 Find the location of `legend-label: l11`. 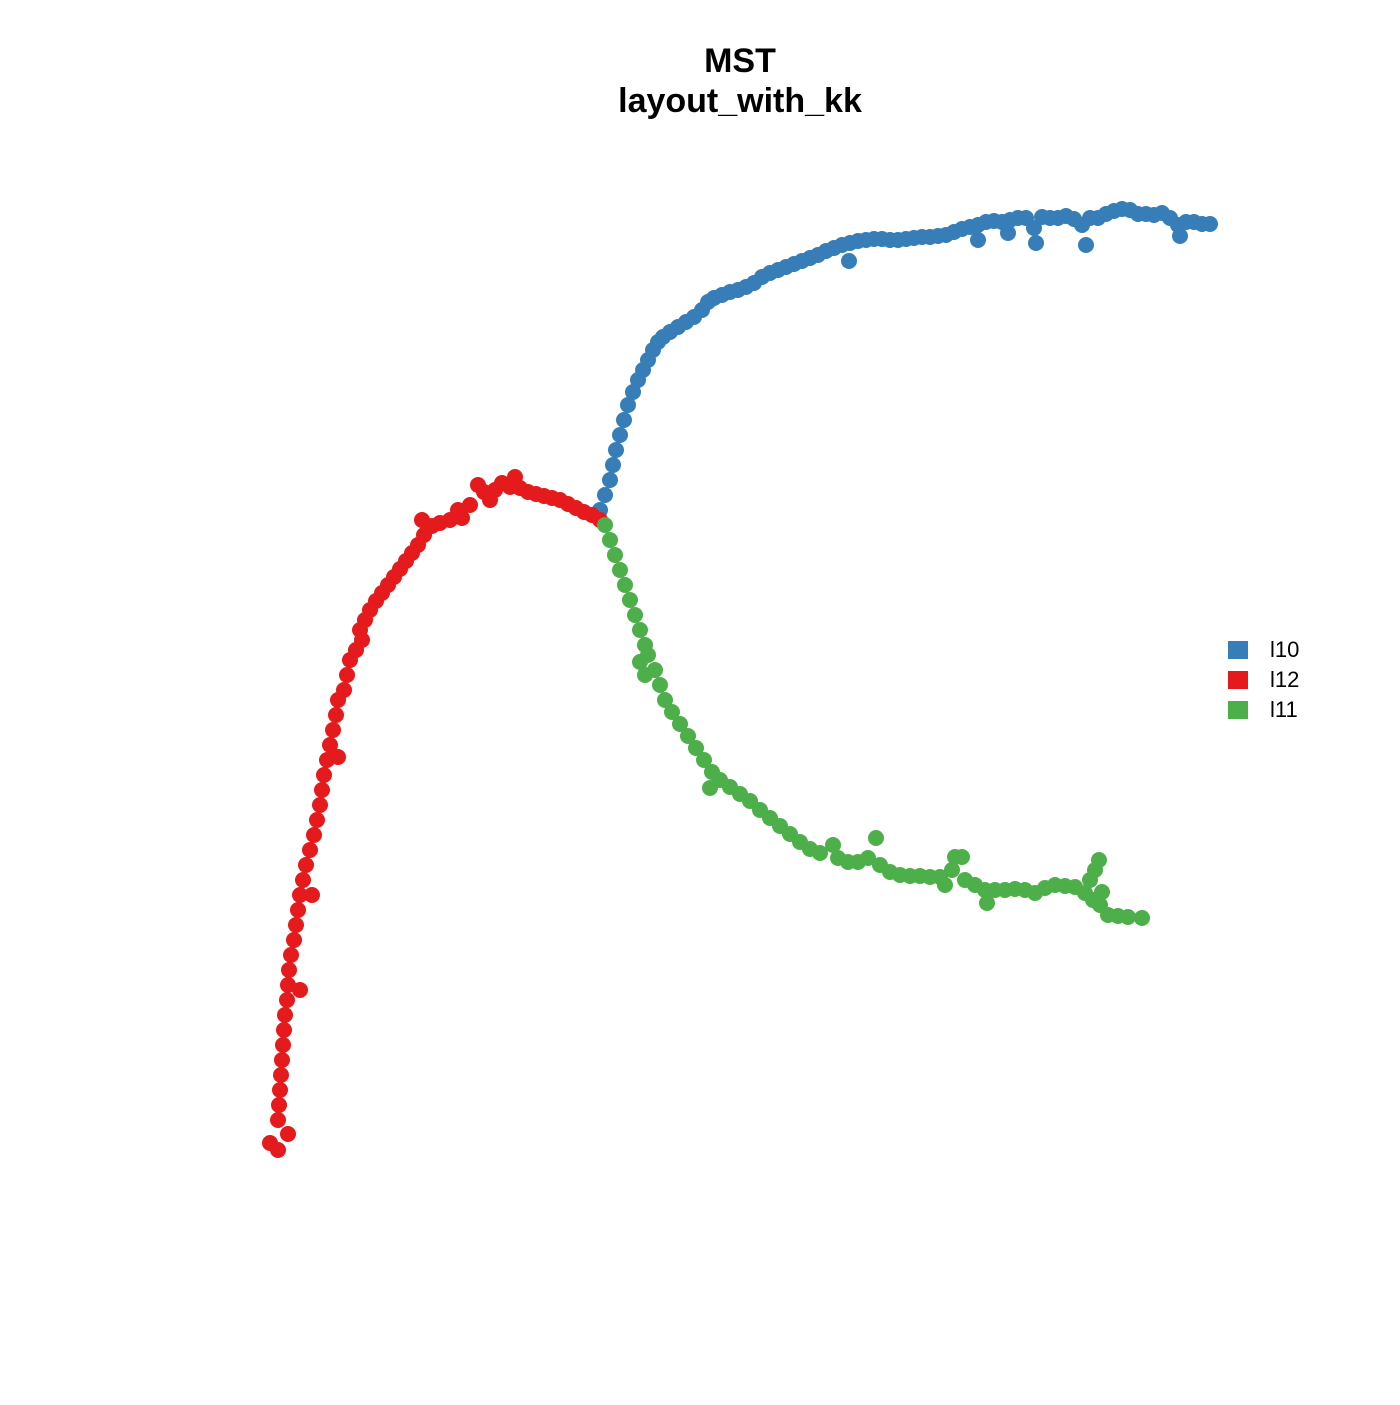

legend-label: l11 is located at coordinates (1284, 709).